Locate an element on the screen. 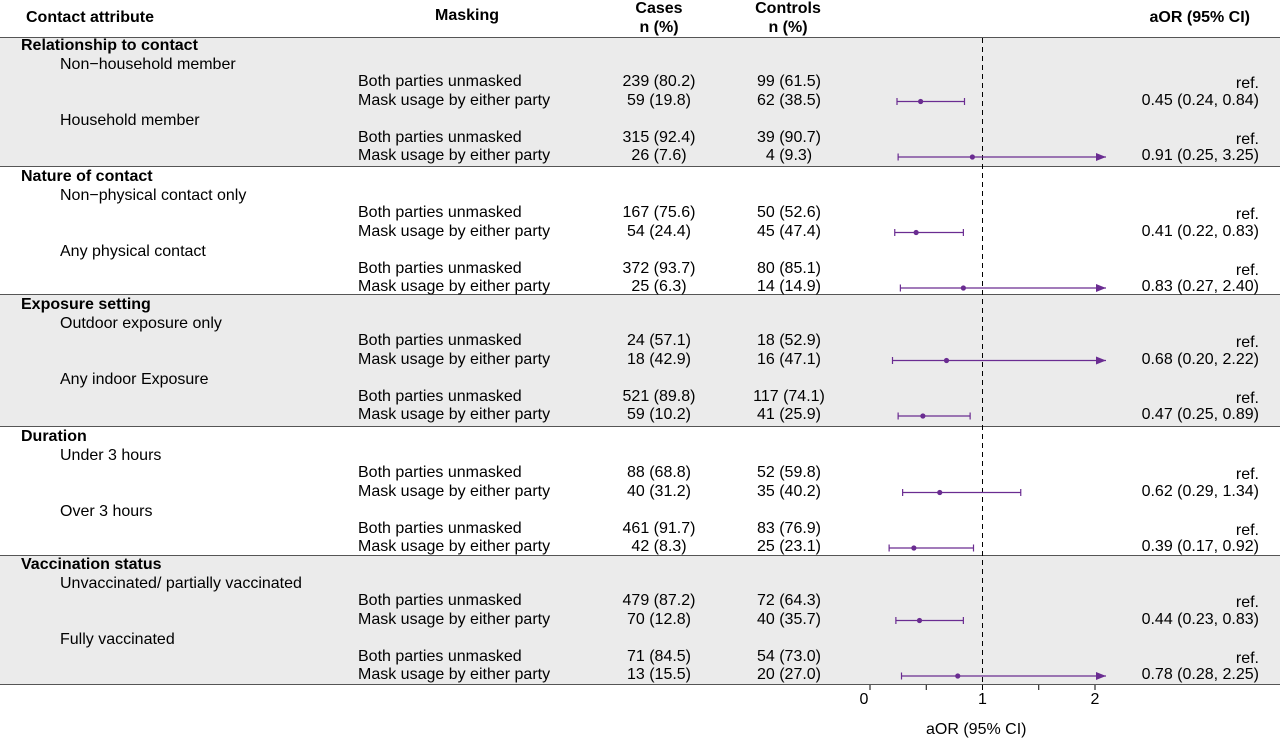 Image resolution: width=1280 pixels, height=741 pixels. aor-cell: 0.45 (0.24, 0.84) is located at coordinates (1200, 100).